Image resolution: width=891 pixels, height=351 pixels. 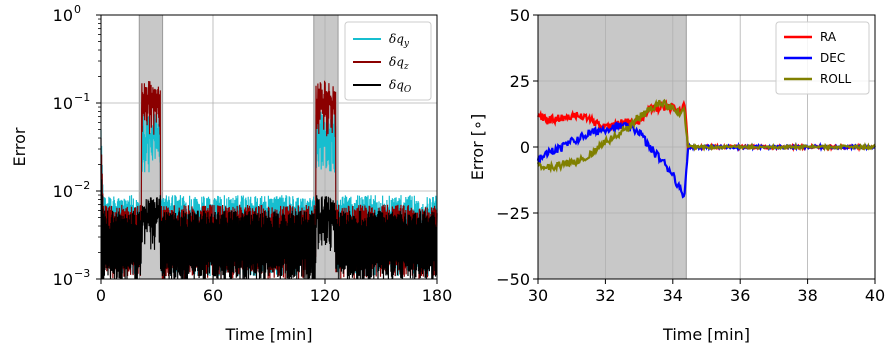 What do you see at coordinates (673, 295) in the screenshot?
I see `x-tick-label-2: 34` at bounding box center [673, 295].